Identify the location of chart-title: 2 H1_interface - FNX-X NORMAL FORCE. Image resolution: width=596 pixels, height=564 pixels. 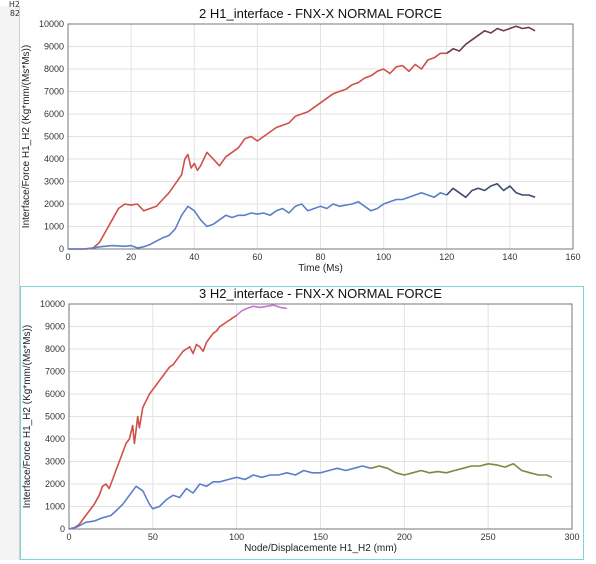
(320, 13).